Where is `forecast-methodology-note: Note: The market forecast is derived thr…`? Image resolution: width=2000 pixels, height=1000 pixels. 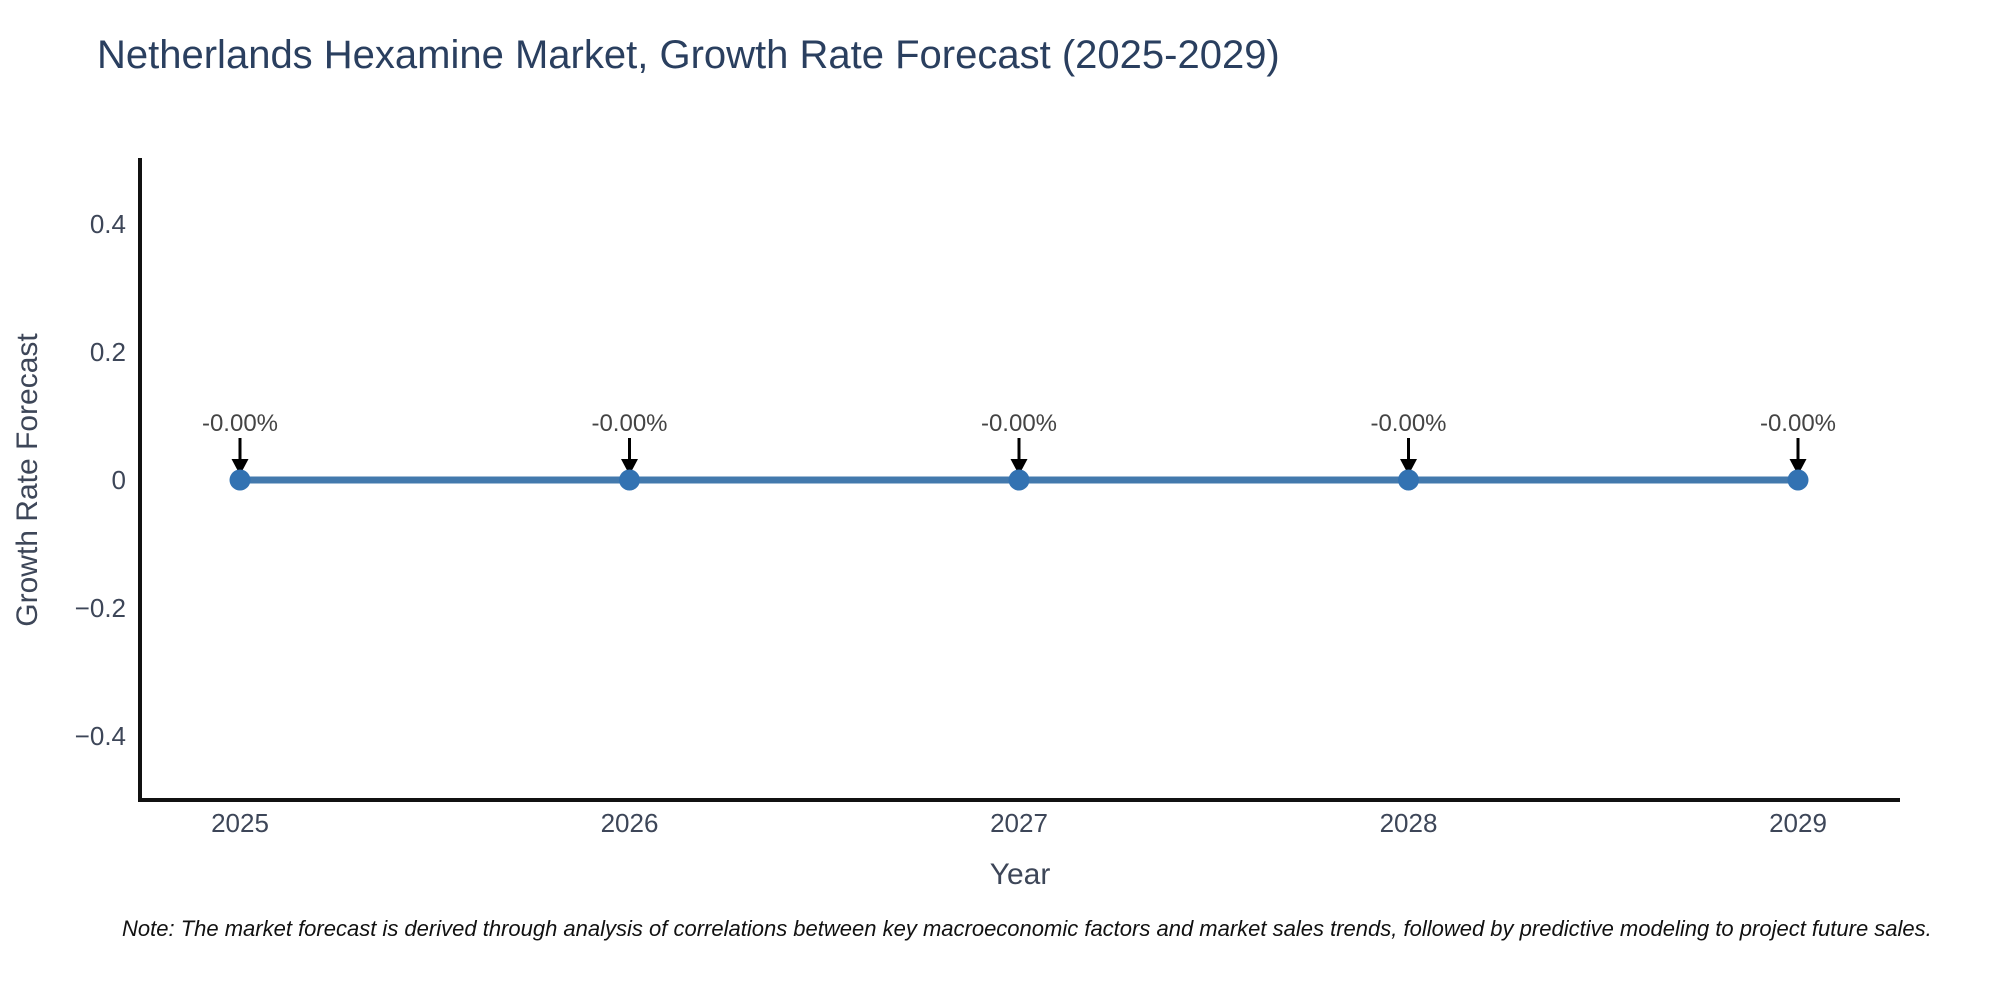 forecast-methodology-note: Note: The market forecast is derived thr… is located at coordinates (1027, 928).